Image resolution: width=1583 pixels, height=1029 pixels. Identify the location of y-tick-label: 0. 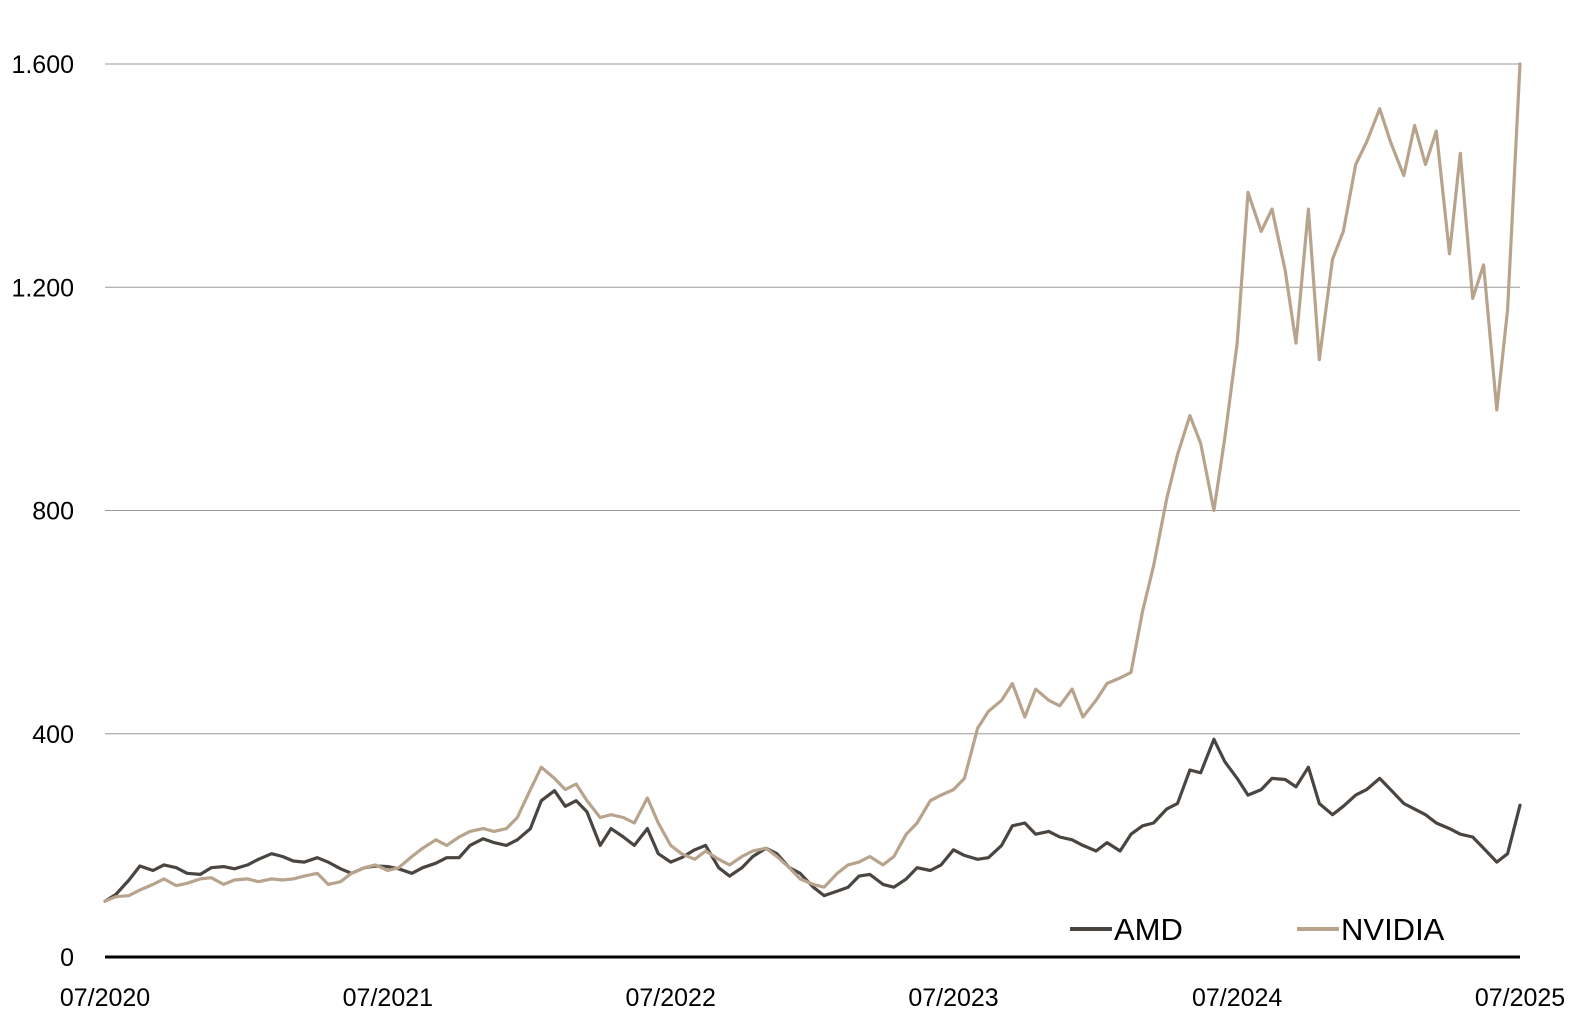
(67, 958).